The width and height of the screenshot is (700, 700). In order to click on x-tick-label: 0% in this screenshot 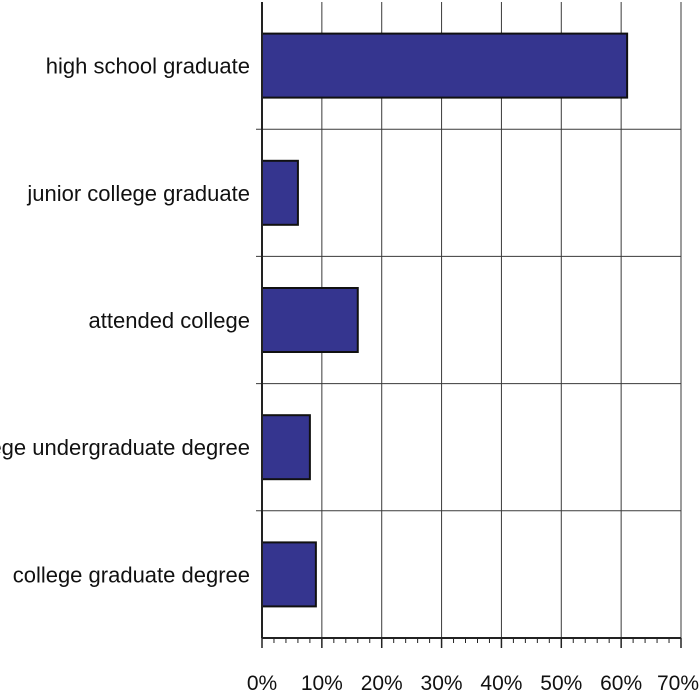, I will do `click(262, 683)`.